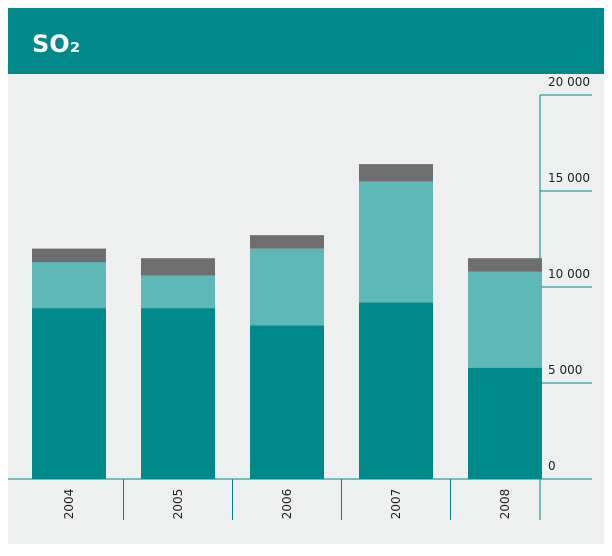 This screenshot has height=556, width=612. I want to click on x-tick-label: 2008, so click(505, 504).